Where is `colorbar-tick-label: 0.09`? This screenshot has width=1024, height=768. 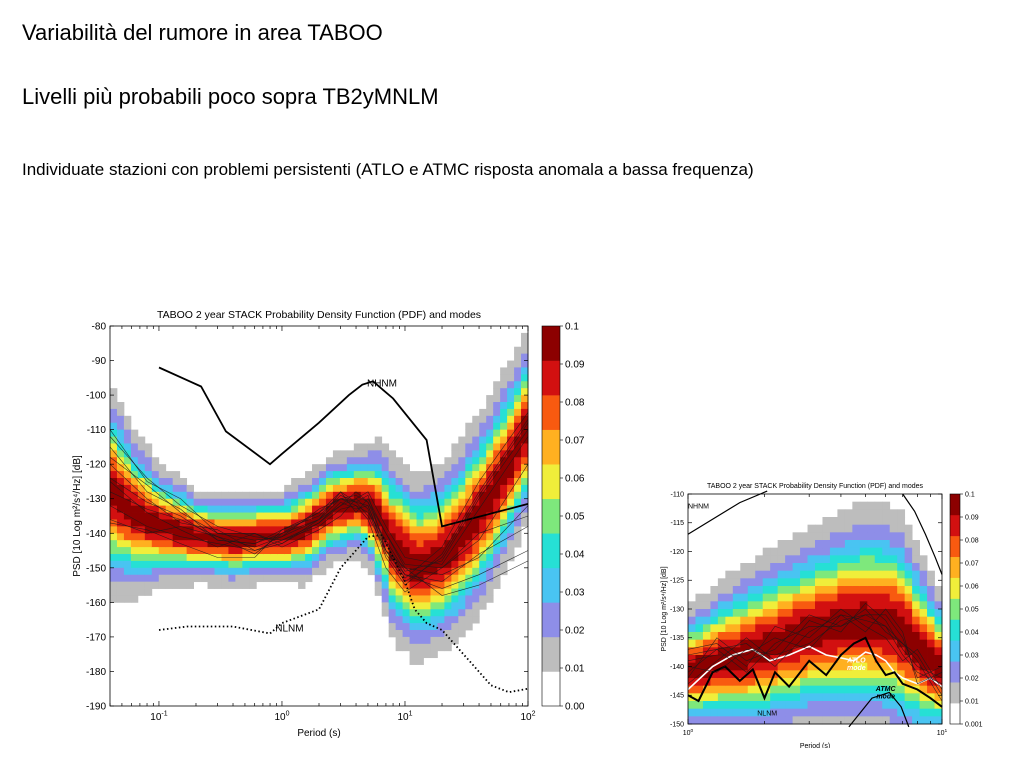
colorbar-tick-label: 0.09 is located at coordinates (972, 517).